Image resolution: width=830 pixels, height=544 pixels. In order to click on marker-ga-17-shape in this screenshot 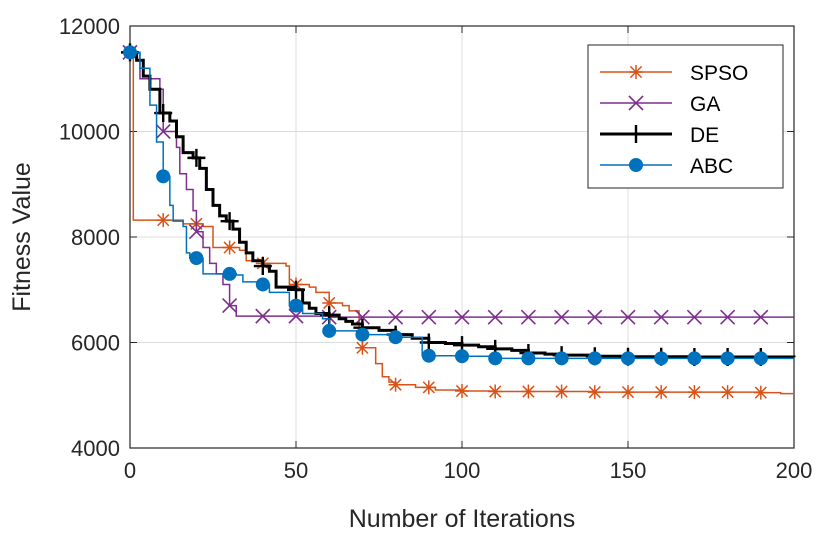, I will do `click(694, 317)`.